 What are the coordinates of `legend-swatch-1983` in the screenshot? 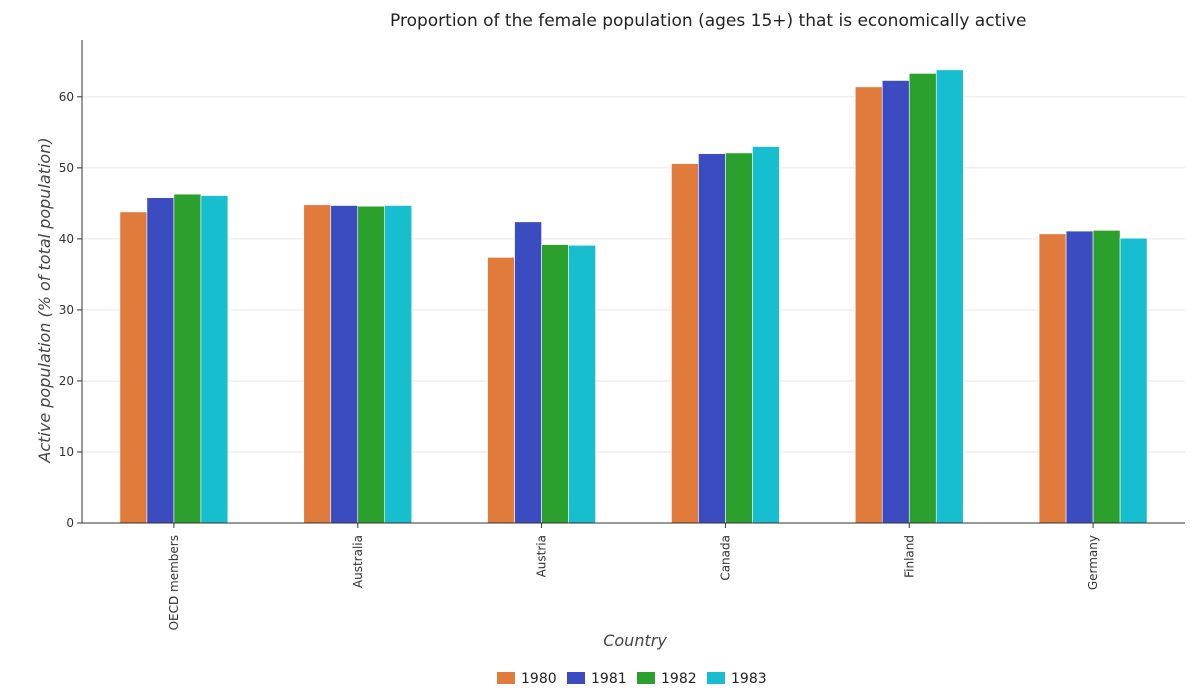 It's located at (716, 678).